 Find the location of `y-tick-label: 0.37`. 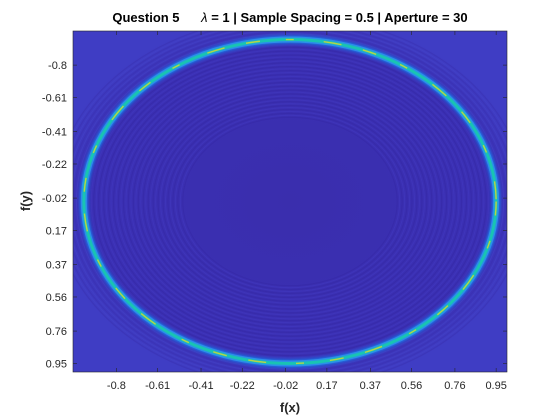

y-tick-label: 0.37 is located at coordinates (56, 266).